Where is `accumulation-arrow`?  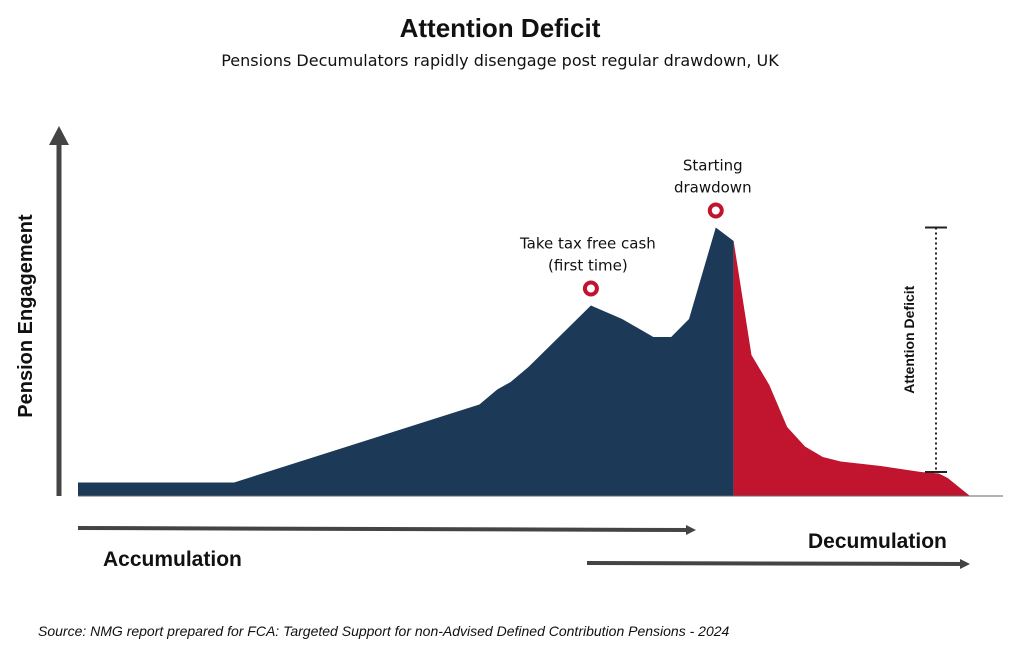
accumulation-arrow is located at coordinates (386, 529).